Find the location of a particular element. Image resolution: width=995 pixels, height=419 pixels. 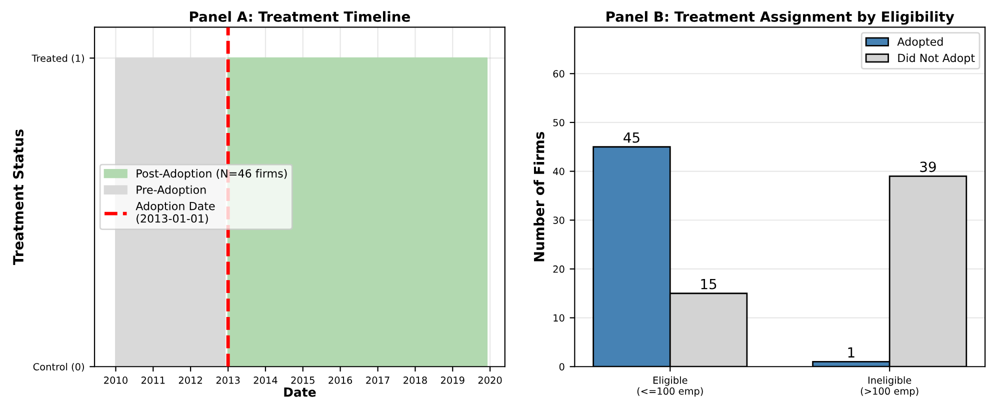

legend-label: Did Not Adopt is located at coordinates (936, 59).